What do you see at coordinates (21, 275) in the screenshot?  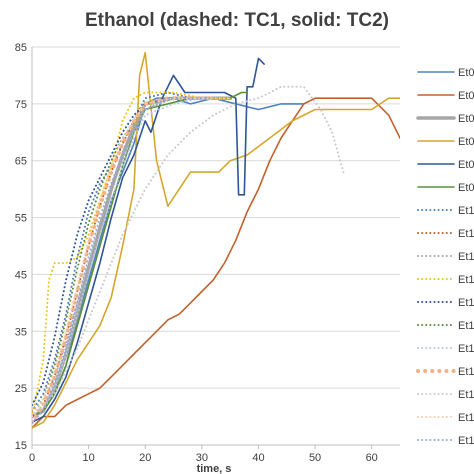 I see `y-tick-label: 45` at bounding box center [21, 275].